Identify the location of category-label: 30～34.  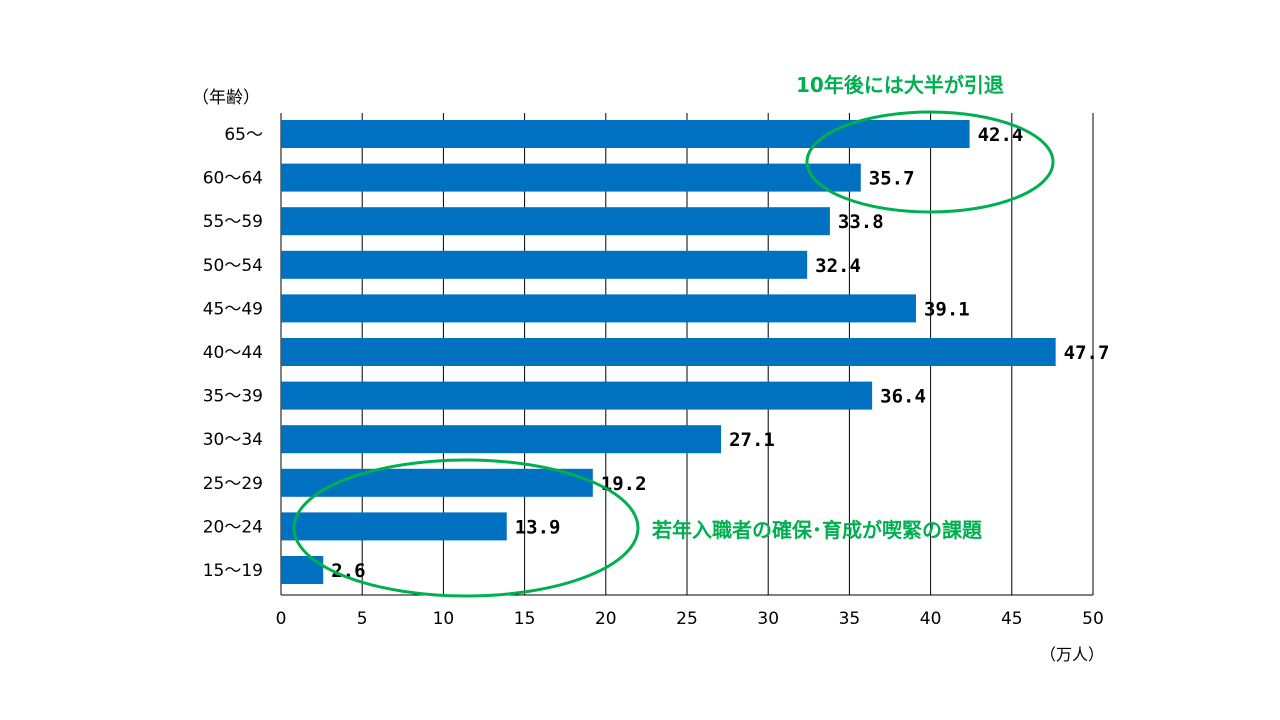
(233, 440).